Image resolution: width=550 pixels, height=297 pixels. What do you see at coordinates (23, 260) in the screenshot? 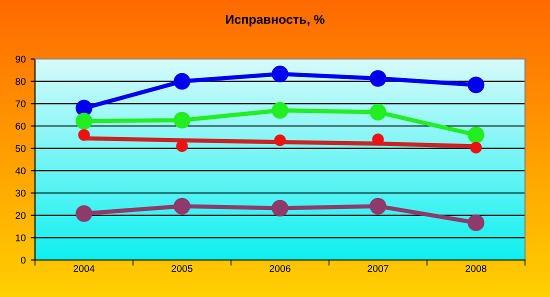
I see `y-tick-label: 0` at bounding box center [23, 260].